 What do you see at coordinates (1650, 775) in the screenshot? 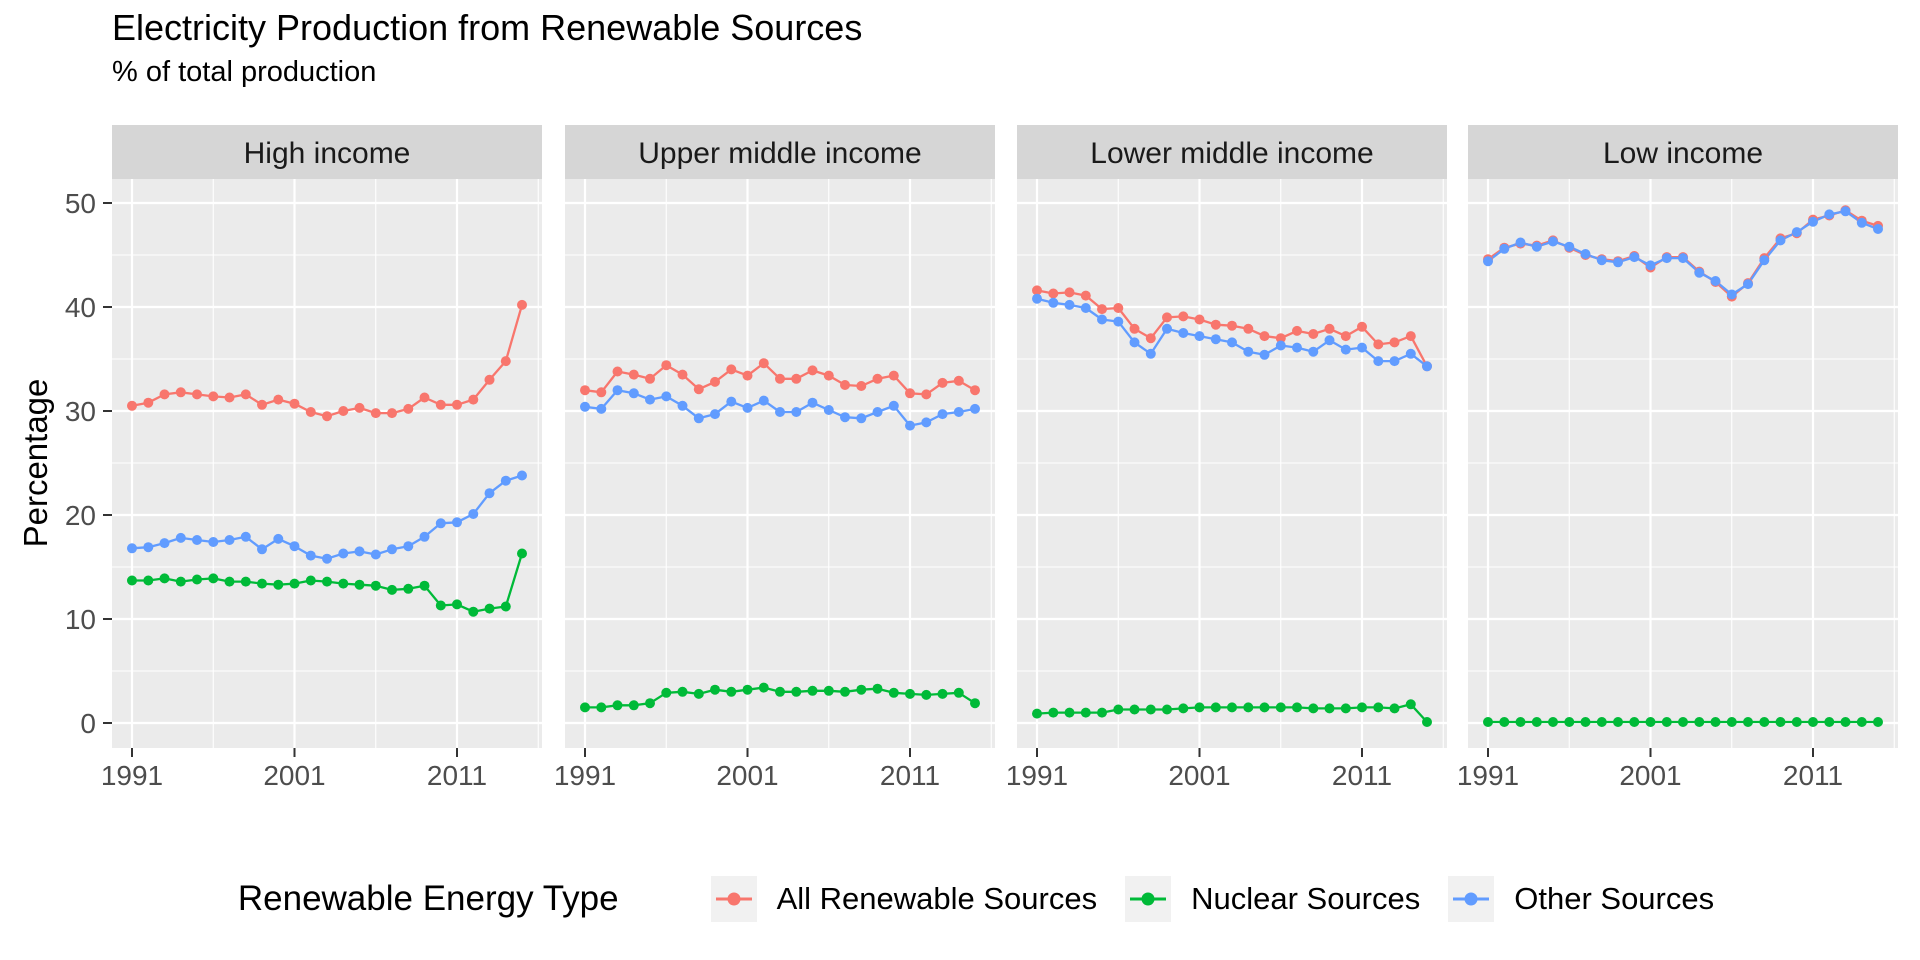
I see `x-tick-label: 2001` at bounding box center [1650, 775].